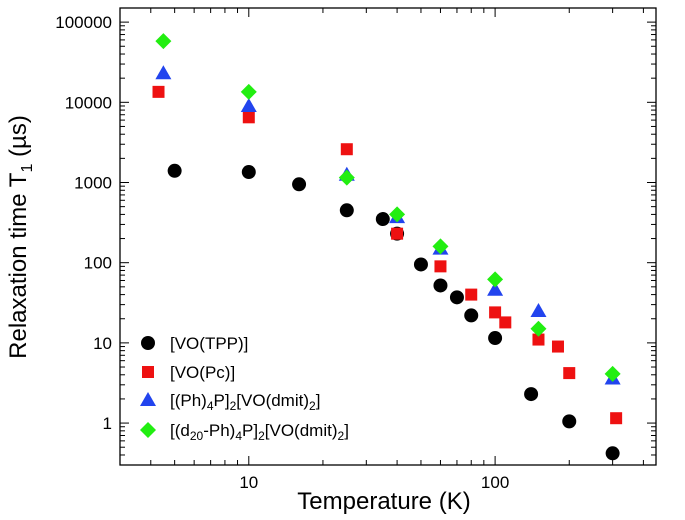 This screenshot has height=520, width=685. What do you see at coordinates (88, 102) in the screenshot?
I see `y-tick-label: 10000` at bounding box center [88, 102].